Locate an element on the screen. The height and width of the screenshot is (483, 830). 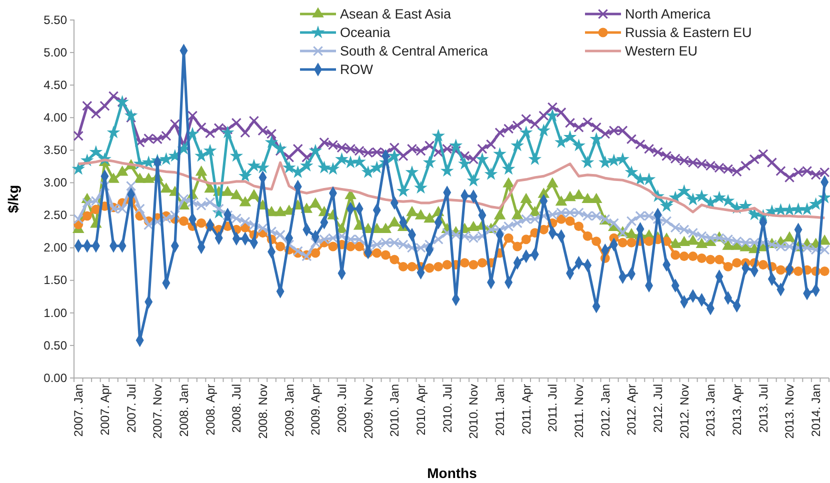
x-tick-label: 2011. Jan is located at coordinates (499, 410).